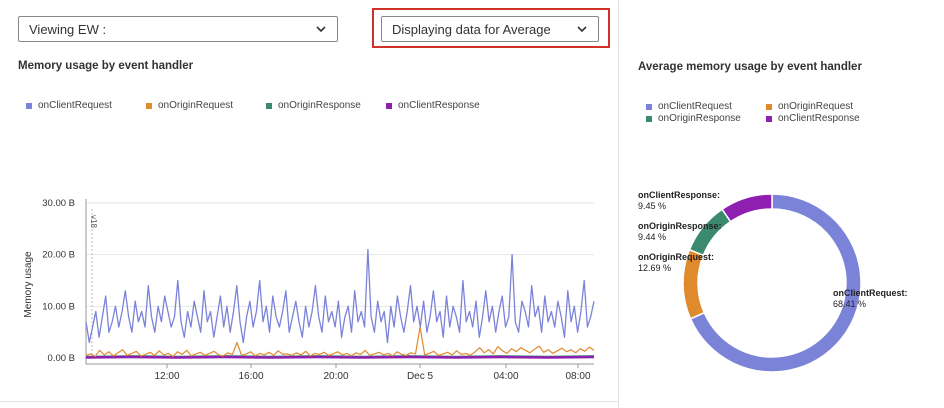 The width and height of the screenshot is (944, 408). I want to click on donut-label-onclientresponse: onClientResponse: 9.45 %, so click(679, 200).